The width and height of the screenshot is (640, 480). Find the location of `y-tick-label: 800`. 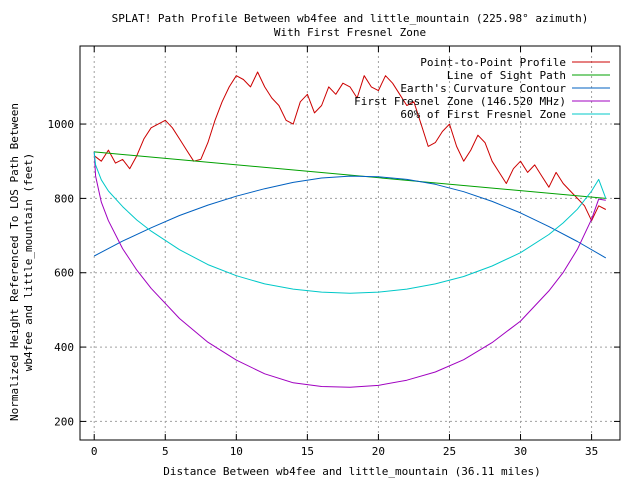

y-tick-label: 800 is located at coordinates (64, 198).